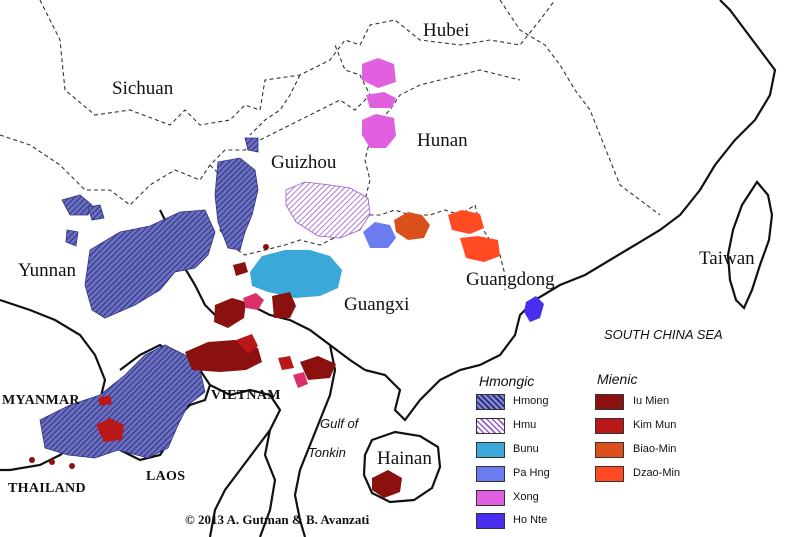  What do you see at coordinates (47, 488) in the screenshot?
I see `label-thailand: THAILAND` at bounding box center [47, 488].